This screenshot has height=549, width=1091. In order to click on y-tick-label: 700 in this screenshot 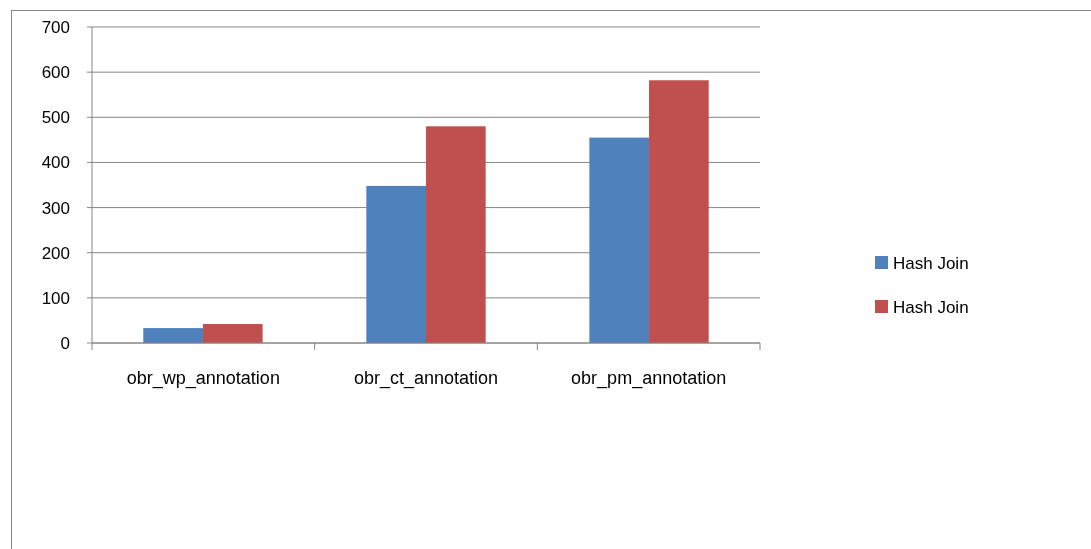, I will do `click(55, 27)`.